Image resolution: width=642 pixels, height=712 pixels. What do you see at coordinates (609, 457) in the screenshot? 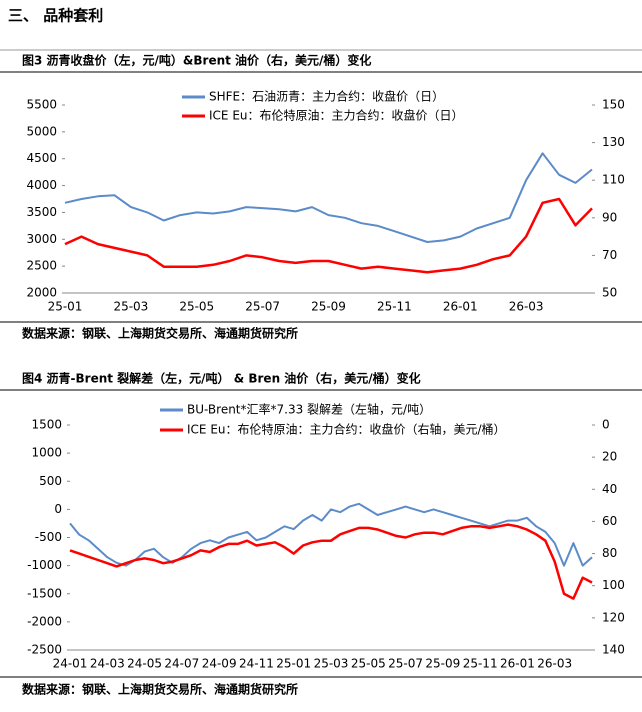
I see `y2-tick-label: 20` at bounding box center [609, 457].